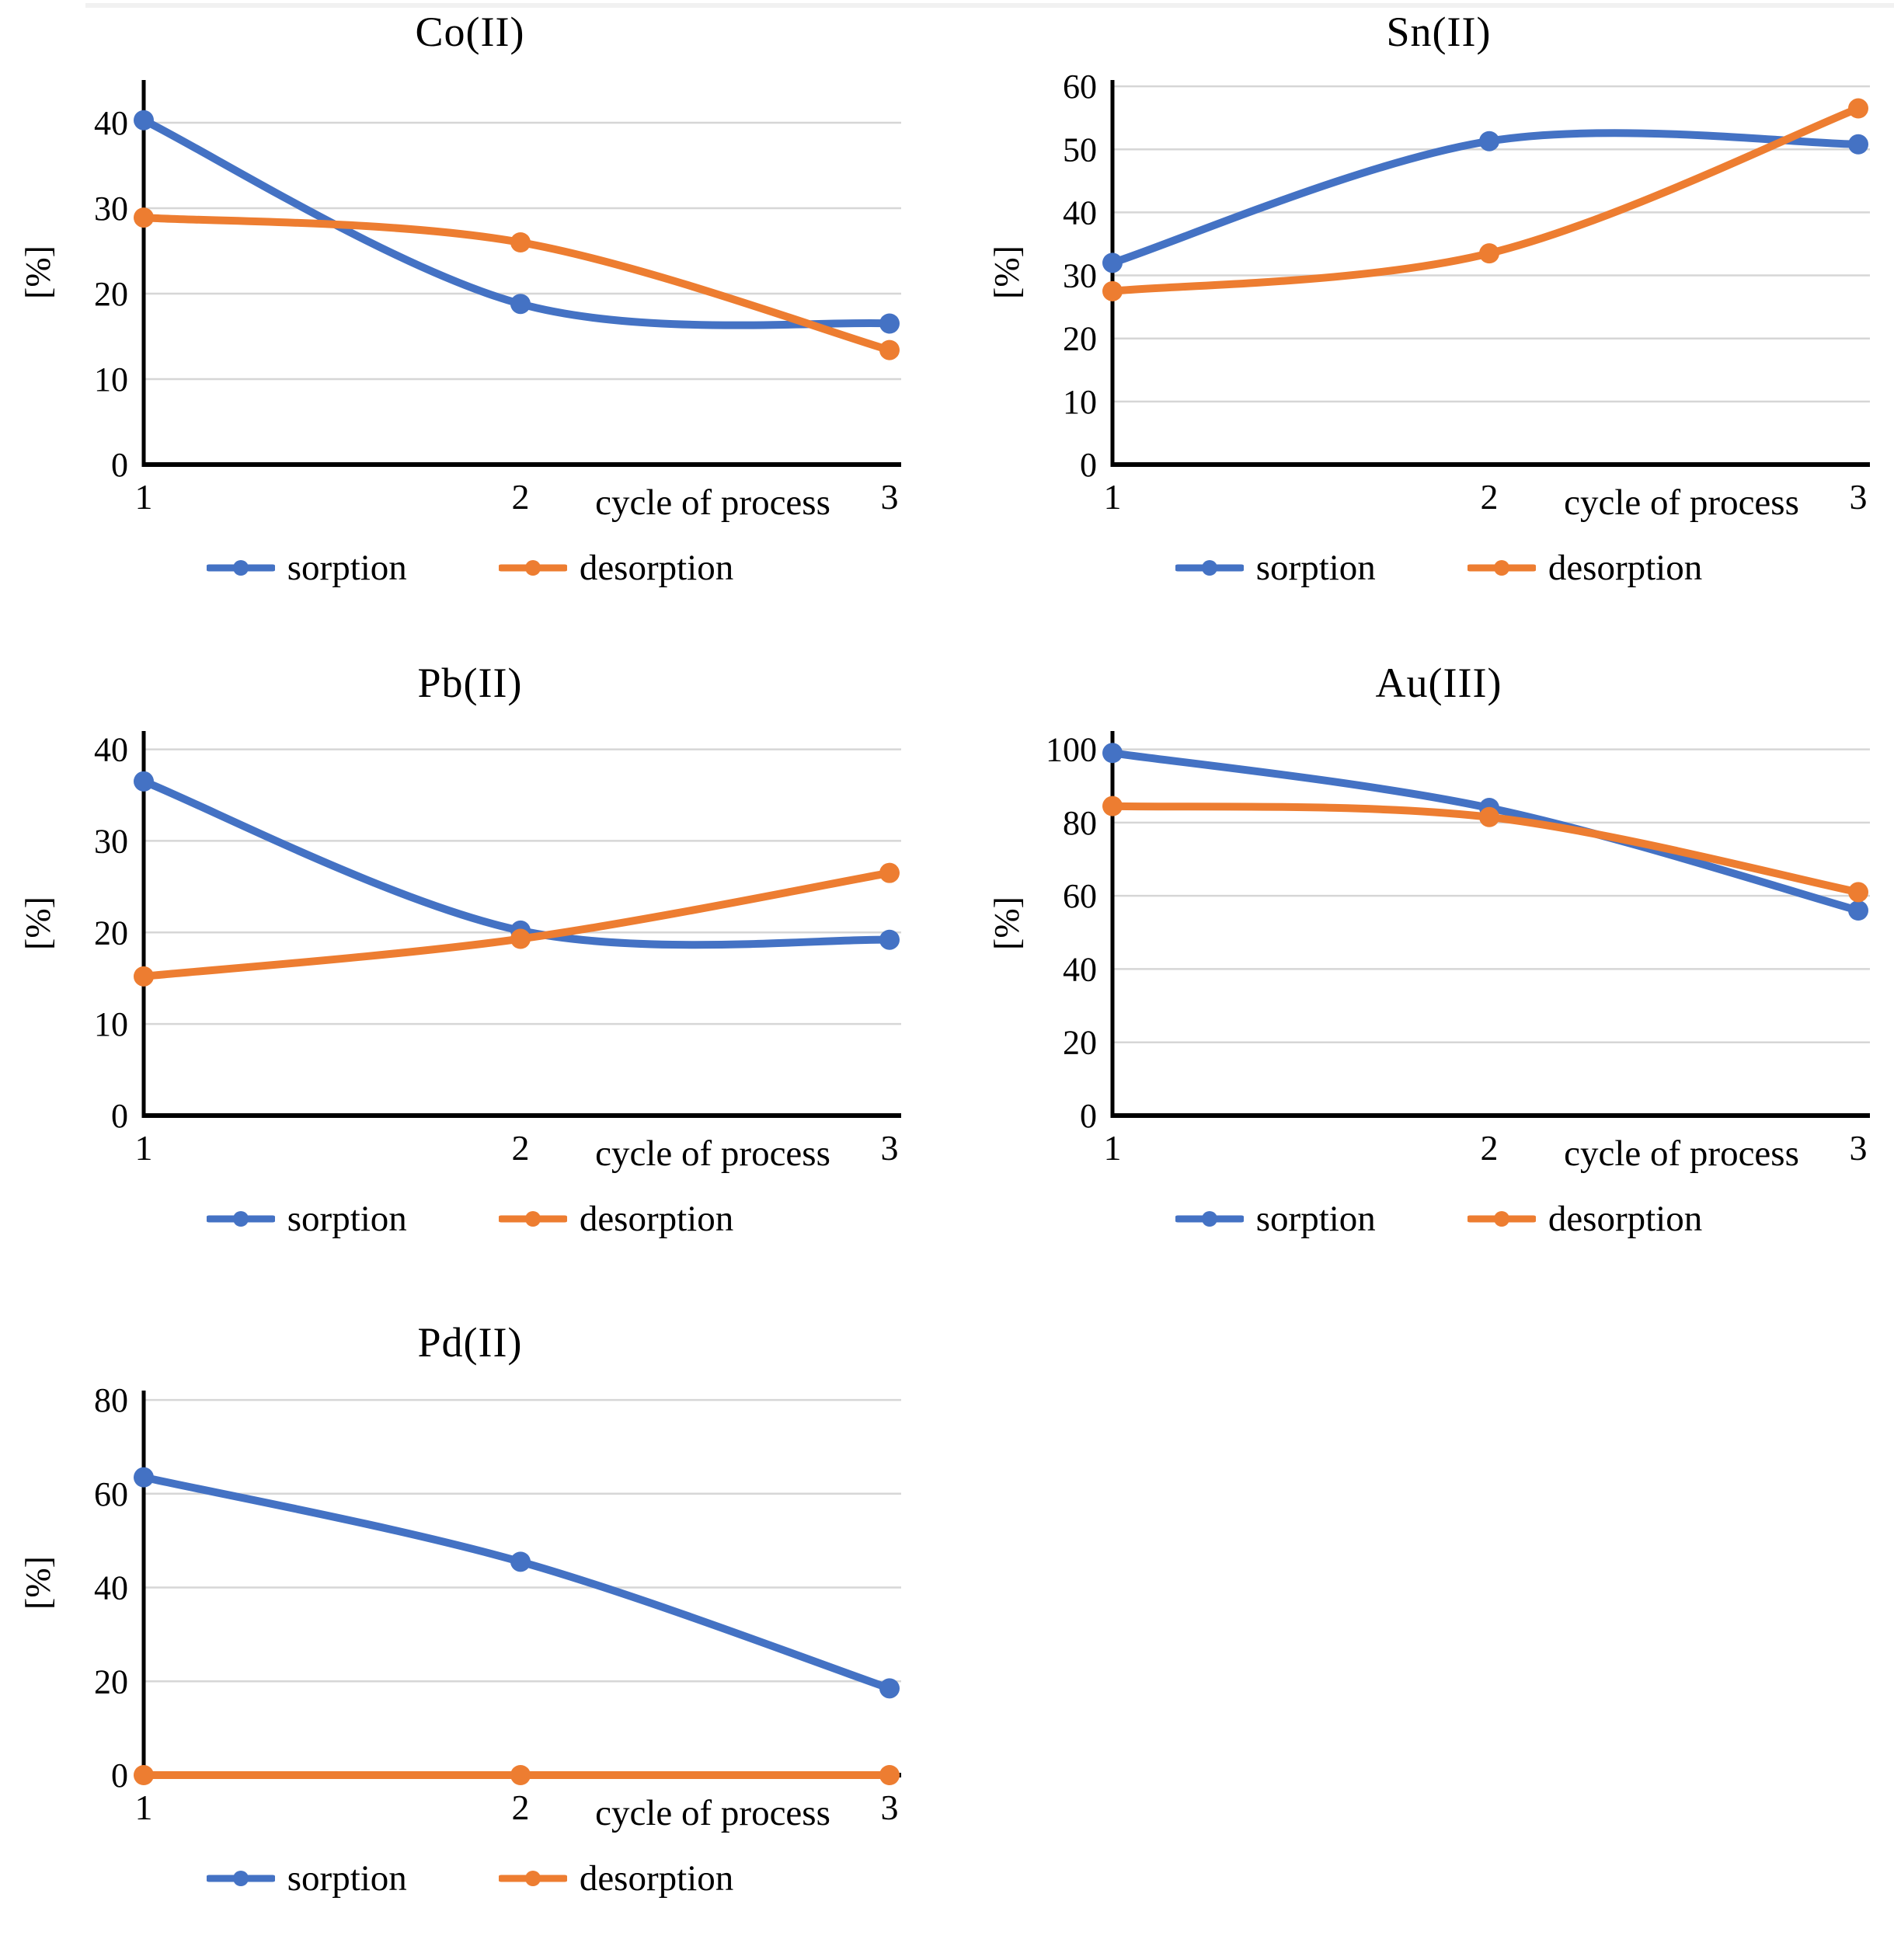 This screenshot has width=1894, height=1960. What do you see at coordinates (462, 1607) in the screenshot?
I see `chart-plot-pd: 0 20 40 60 80 [%] 1 2 3 cycle of process` at bounding box center [462, 1607].